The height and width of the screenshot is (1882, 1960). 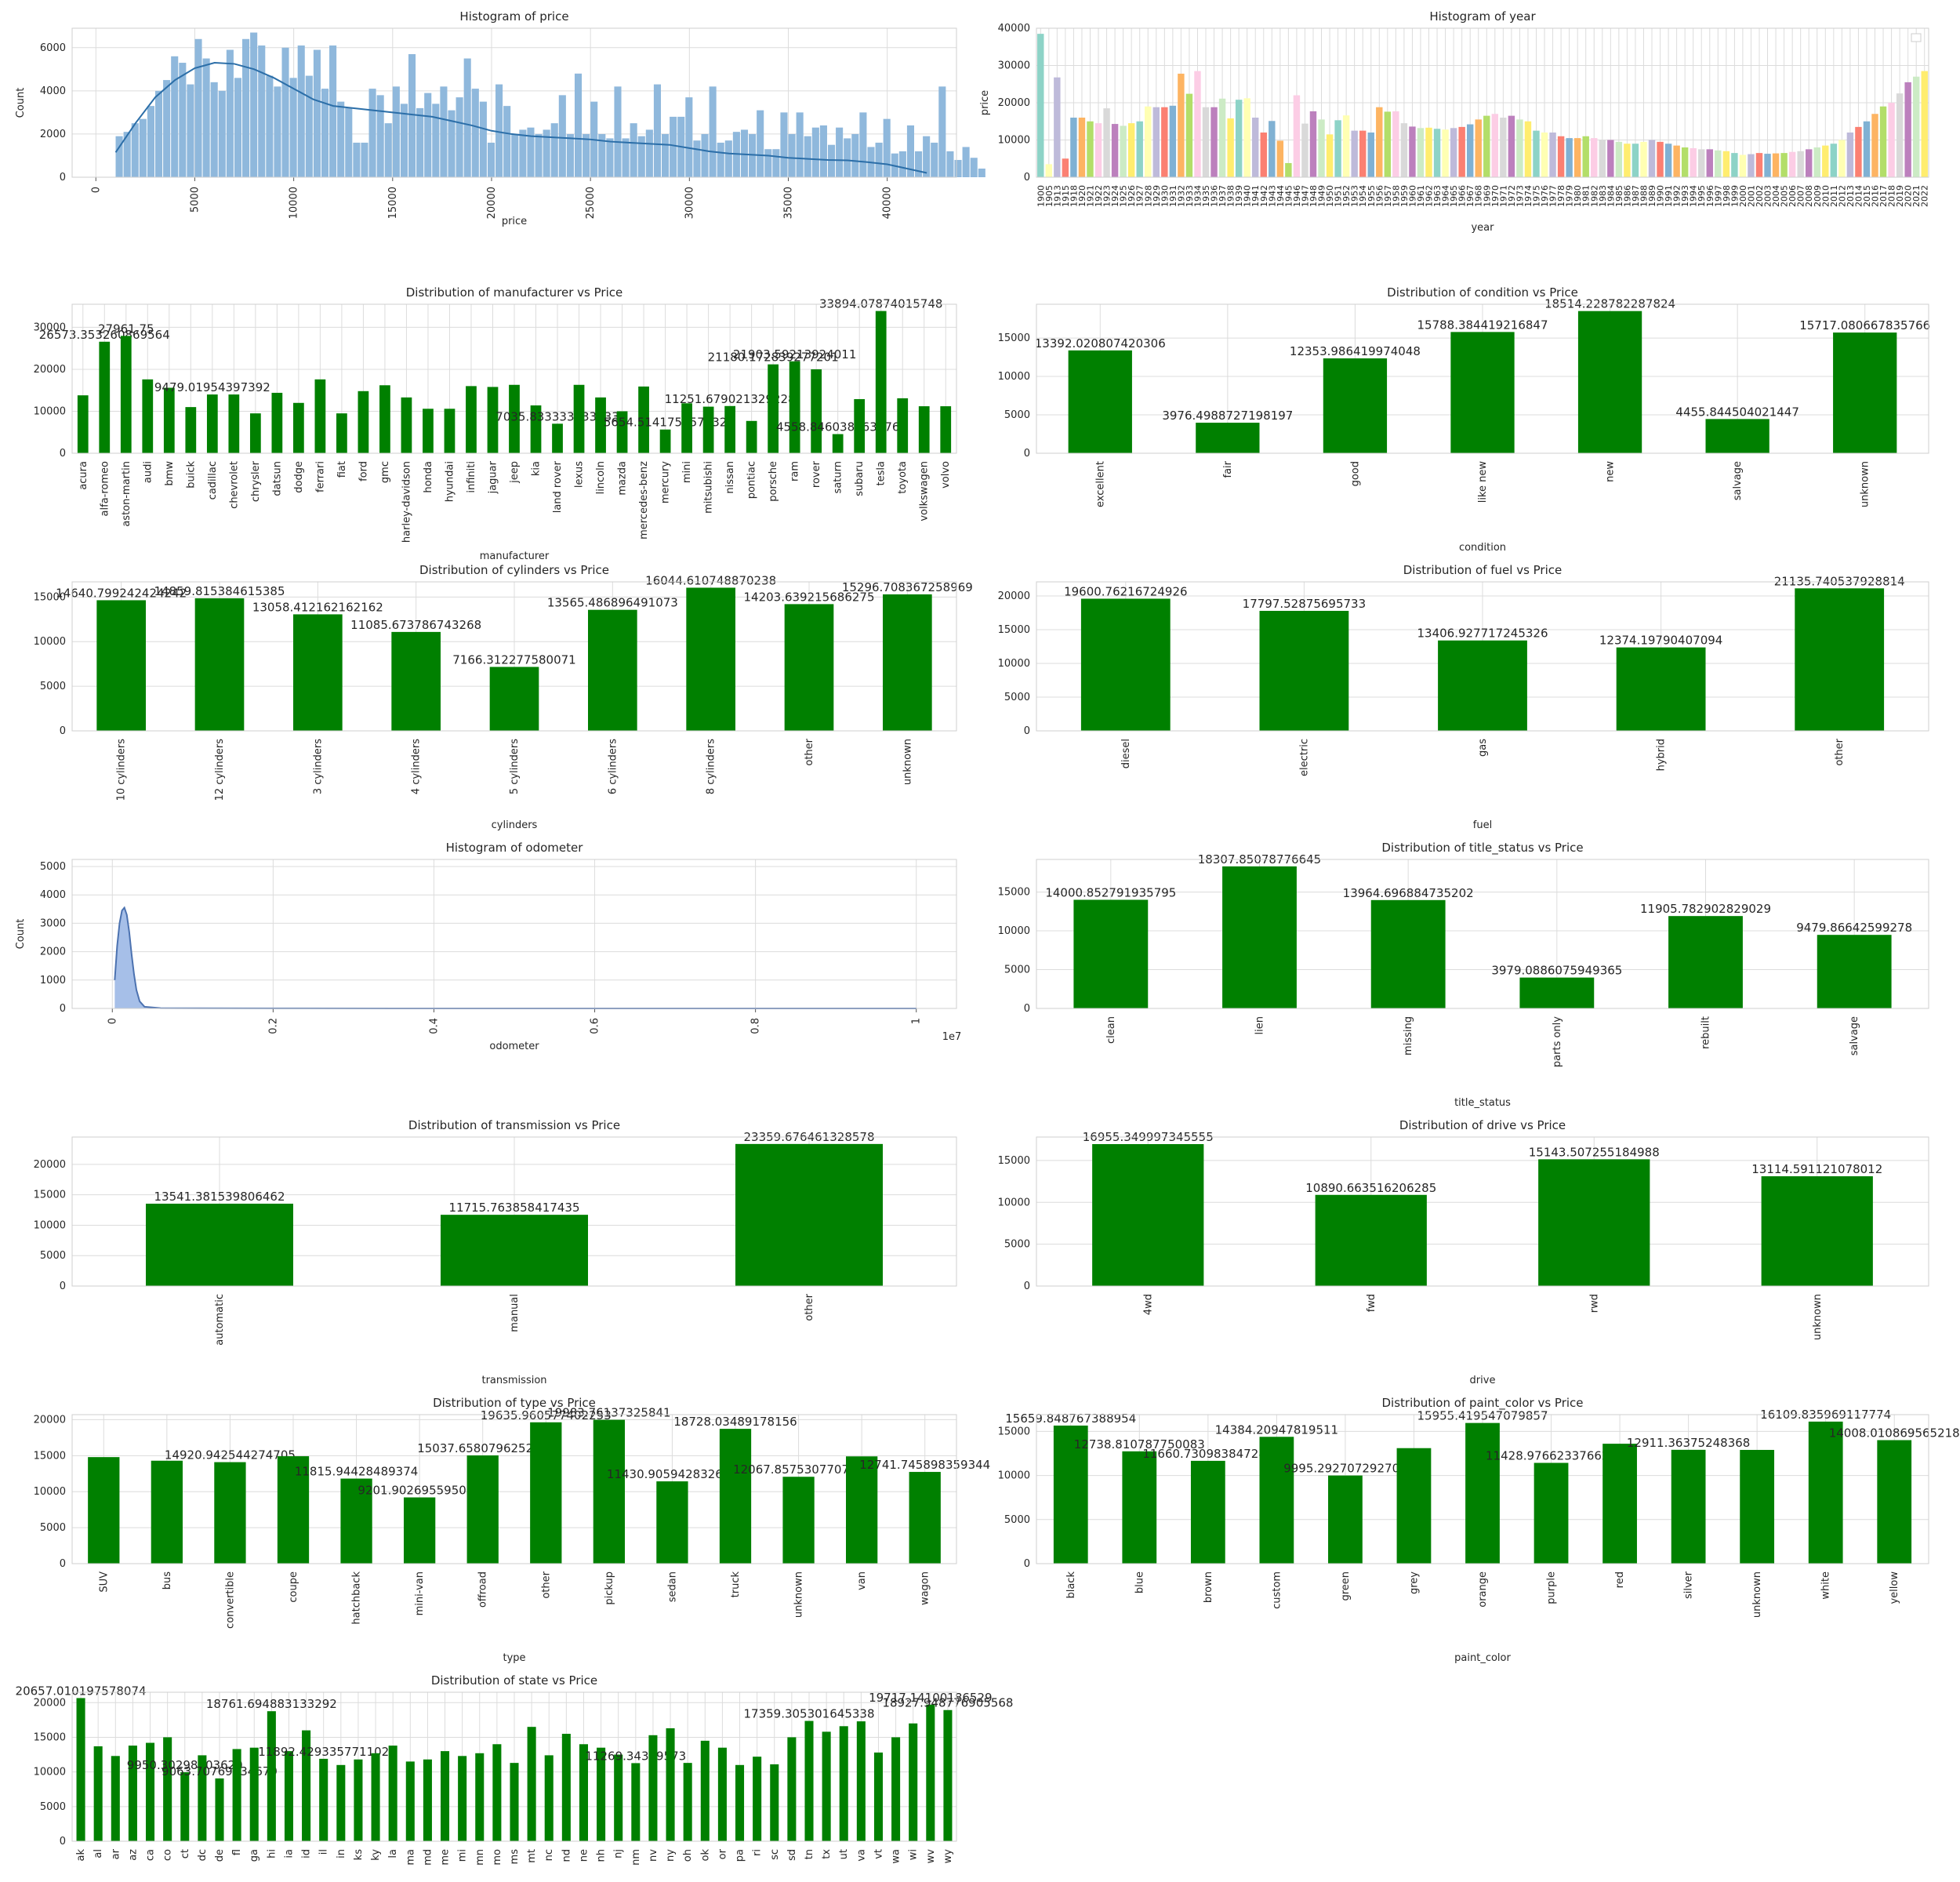 What do you see at coordinates (1110, 892) in the screenshot?
I see `data-label: 14000.852791935795` at bounding box center [1110, 892].